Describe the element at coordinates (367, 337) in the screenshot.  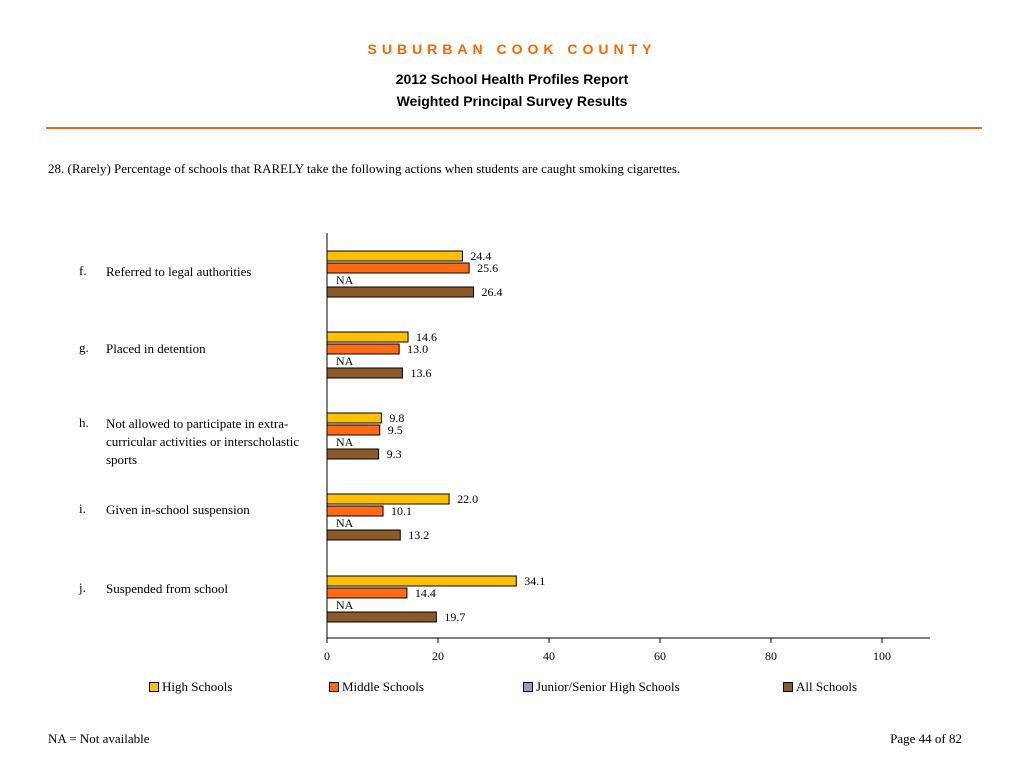
I see `bar-high-schools-g` at that location.